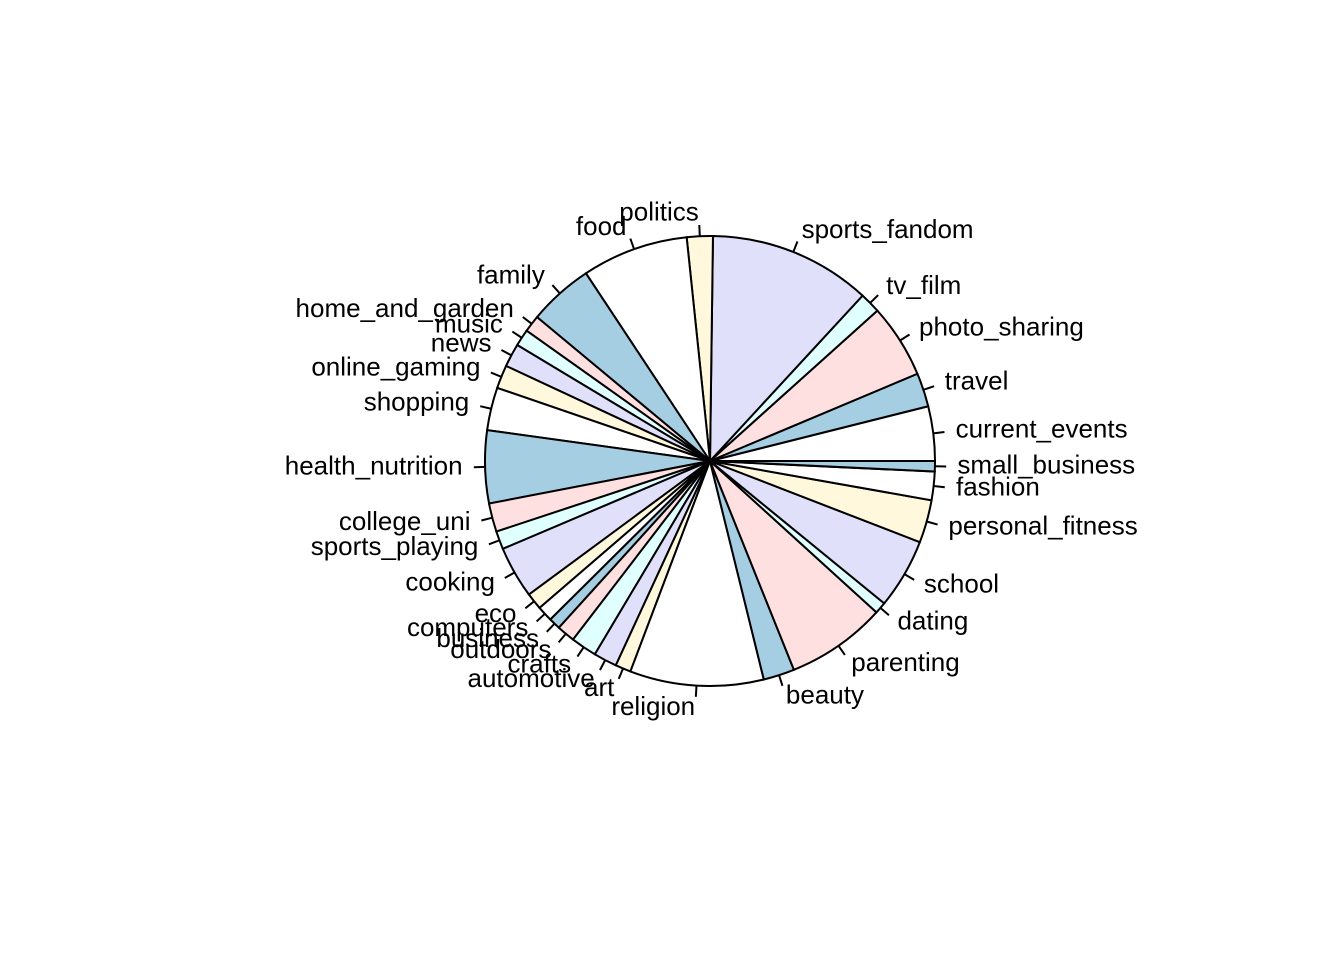  What do you see at coordinates (496, 374) in the screenshot?
I see `tick-online-gaming` at bounding box center [496, 374].